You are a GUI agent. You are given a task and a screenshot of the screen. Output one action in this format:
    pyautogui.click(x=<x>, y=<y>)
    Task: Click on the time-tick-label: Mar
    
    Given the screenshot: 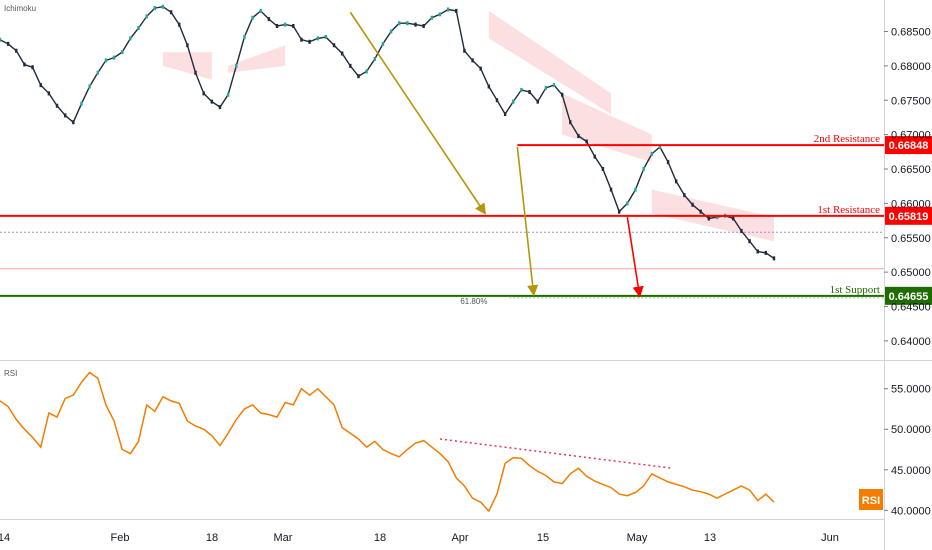 What is the action you would take?
    pyautogui.click(x=283, y=538)
    